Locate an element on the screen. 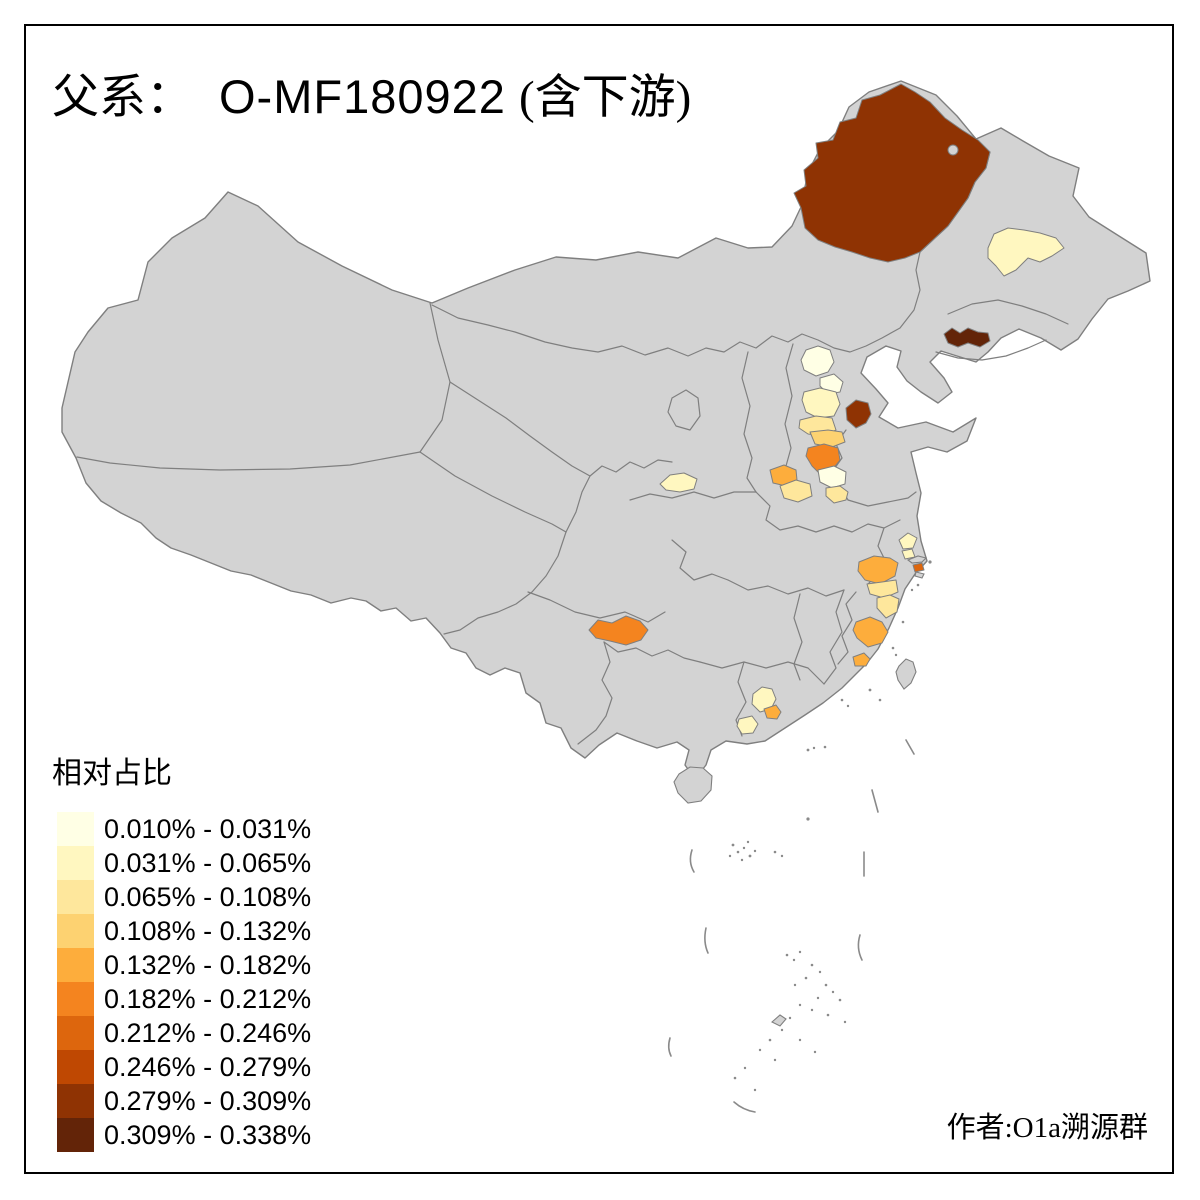 The image size is (1200, 1200). map-region-r27 is located at coordinates (747, 725).